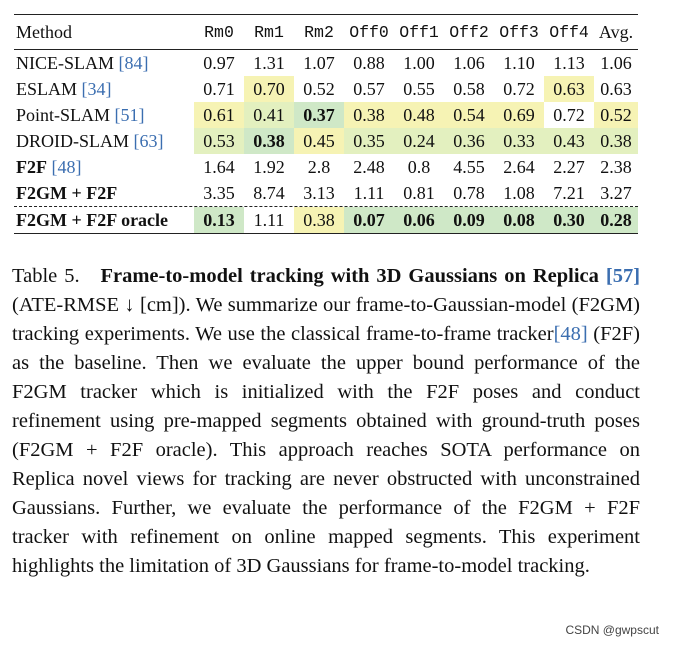  I want to click on watermark: CSDN @gwpscut, so click(612, 630).